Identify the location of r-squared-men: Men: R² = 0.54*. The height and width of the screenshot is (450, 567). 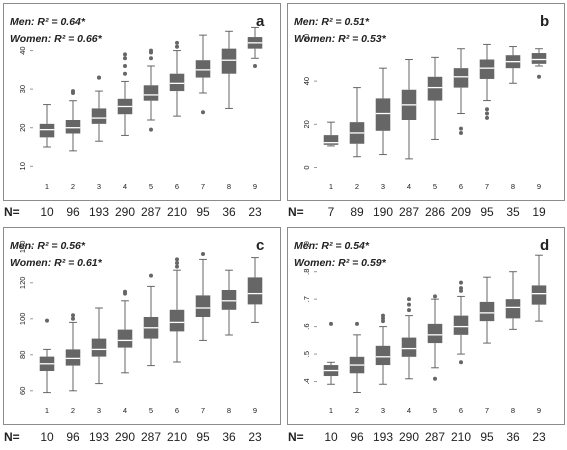
(332, 246).